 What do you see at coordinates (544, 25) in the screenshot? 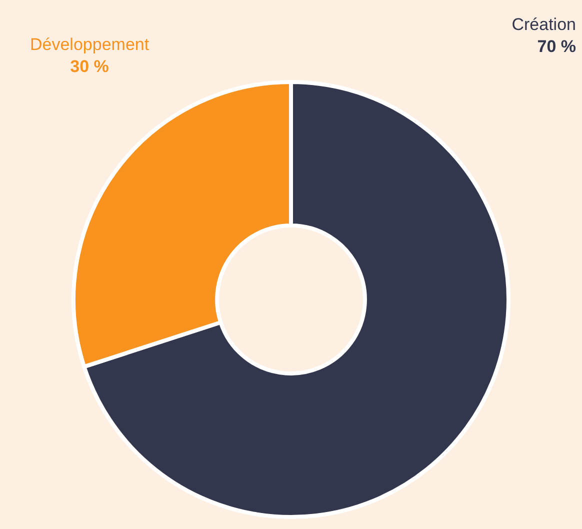
I see `slice-label: Création` at bounding box center [544, 25].